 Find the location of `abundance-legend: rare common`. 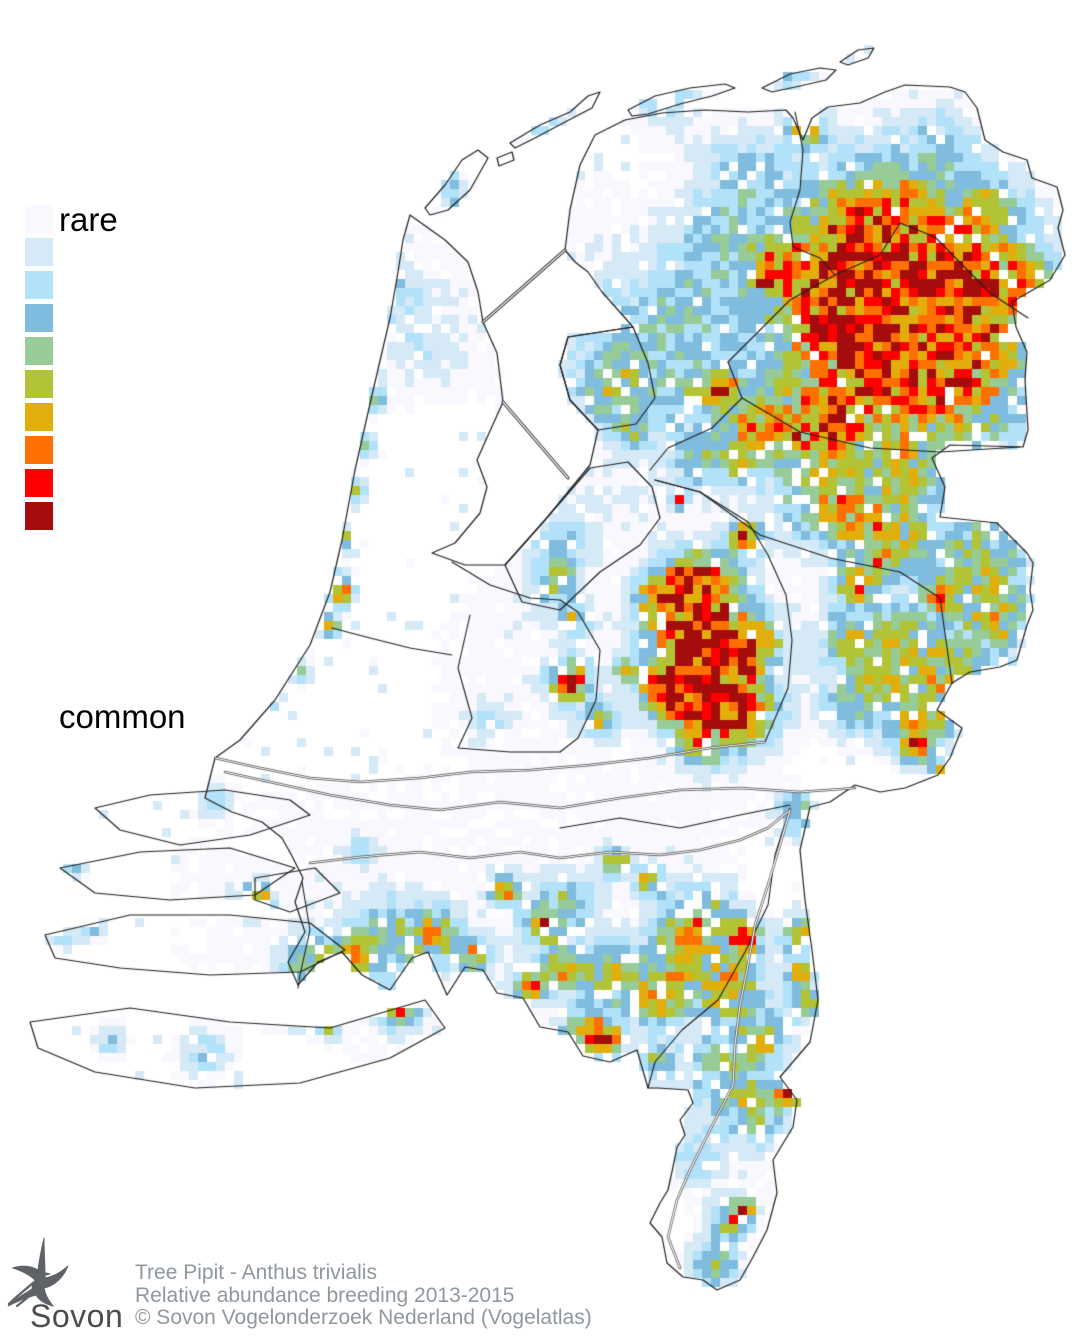

abundance-legend: rare common is located at coordinates (175, 467).